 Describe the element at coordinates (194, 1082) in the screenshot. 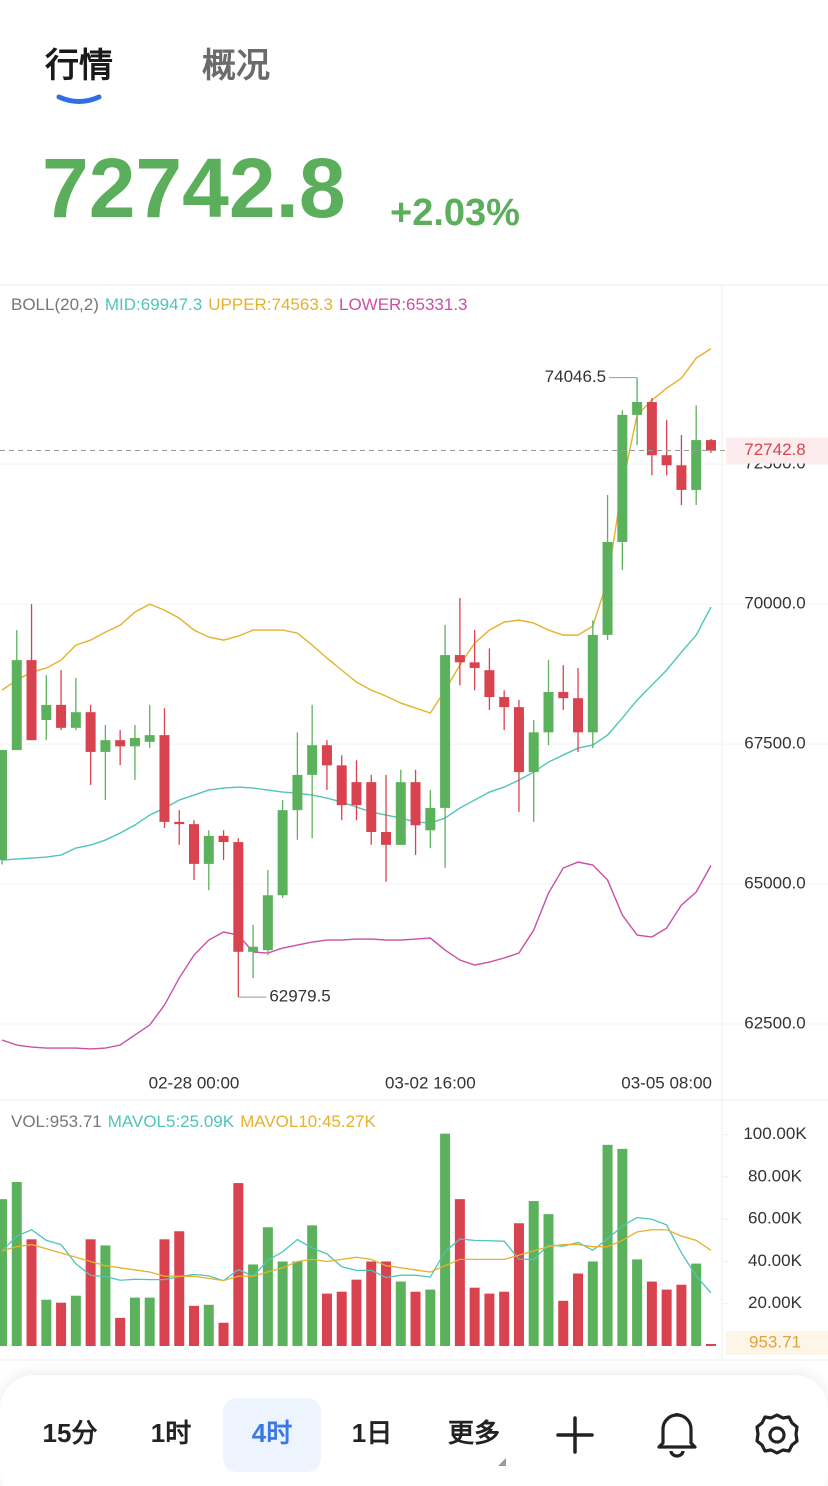

I see `x-tick-label: 02-28 00:00` at that location.